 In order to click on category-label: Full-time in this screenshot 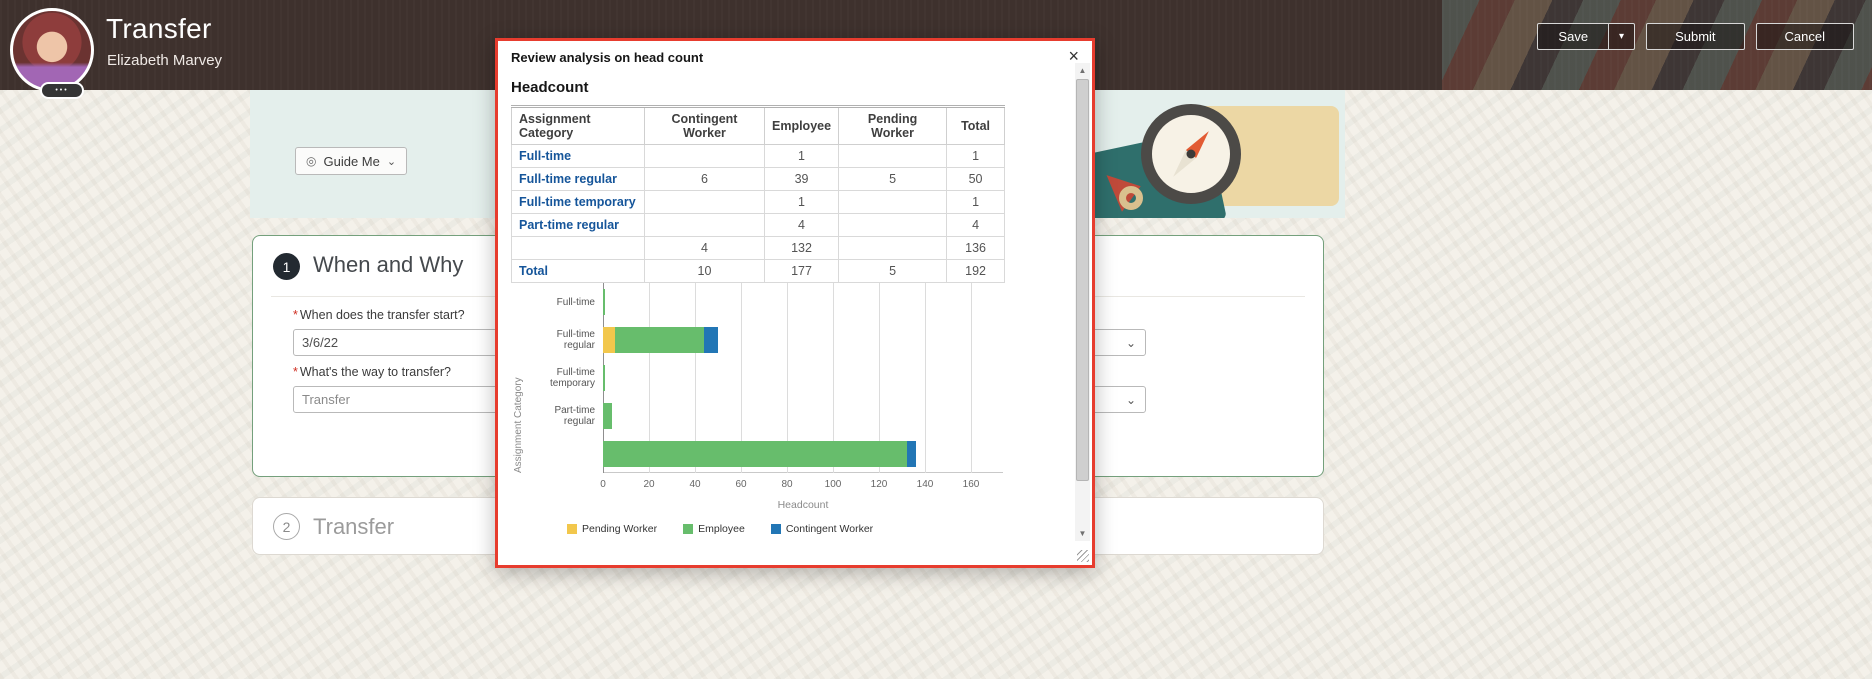, I will do `click(575, 302)`.